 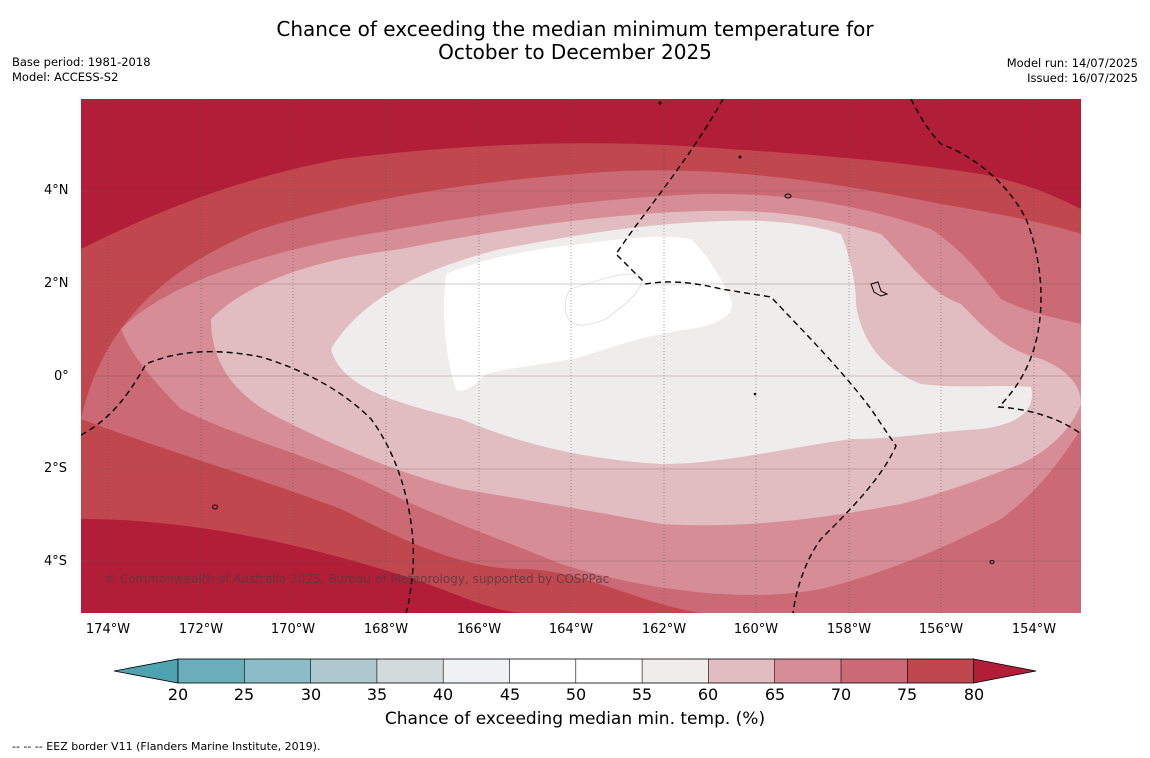 I want to click on lon-label-172w: 172°W, so click(x=201, y=629).